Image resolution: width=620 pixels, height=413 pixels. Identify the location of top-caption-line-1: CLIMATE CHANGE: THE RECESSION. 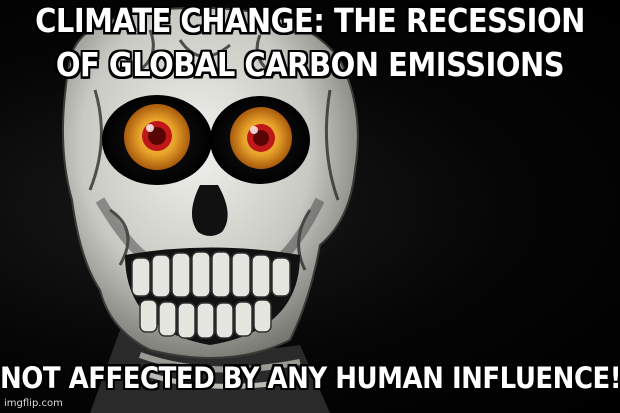
(310, 21).